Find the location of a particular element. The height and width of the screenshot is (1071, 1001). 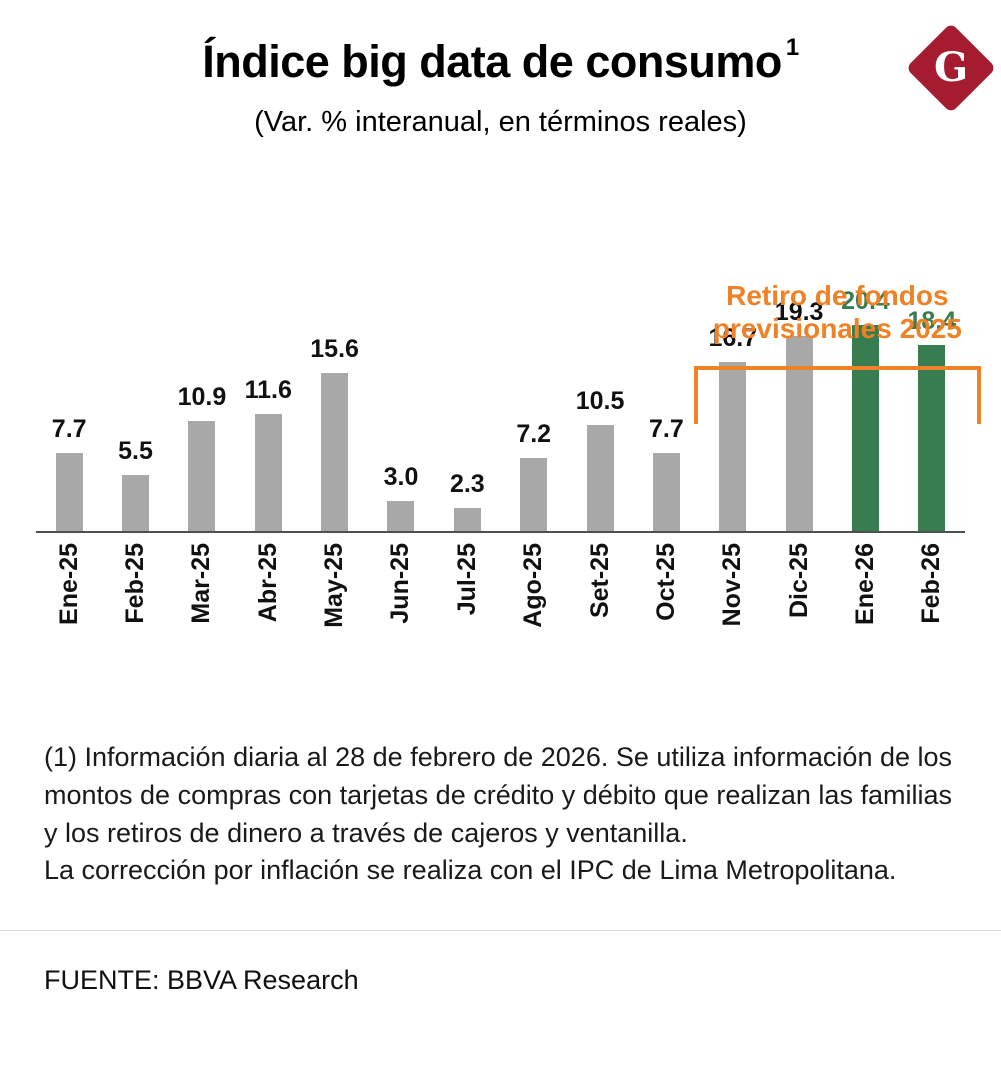

x-label-column: Nov-25 is located at coordinates (733, 597).